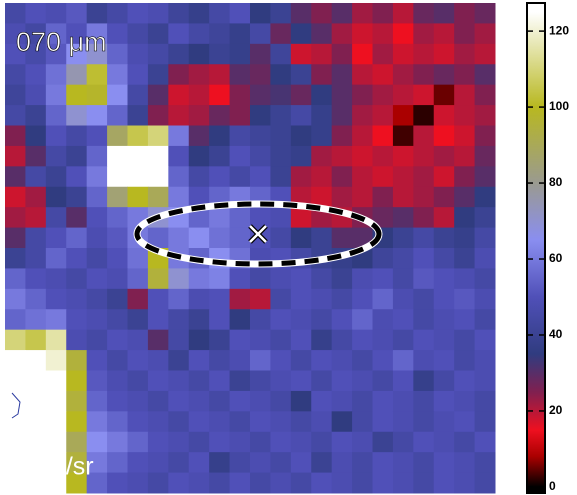  What do you see at coordinates (556, 334) in the screenshot?
I see `tick-label: 40` at bounding box center [556, 334].